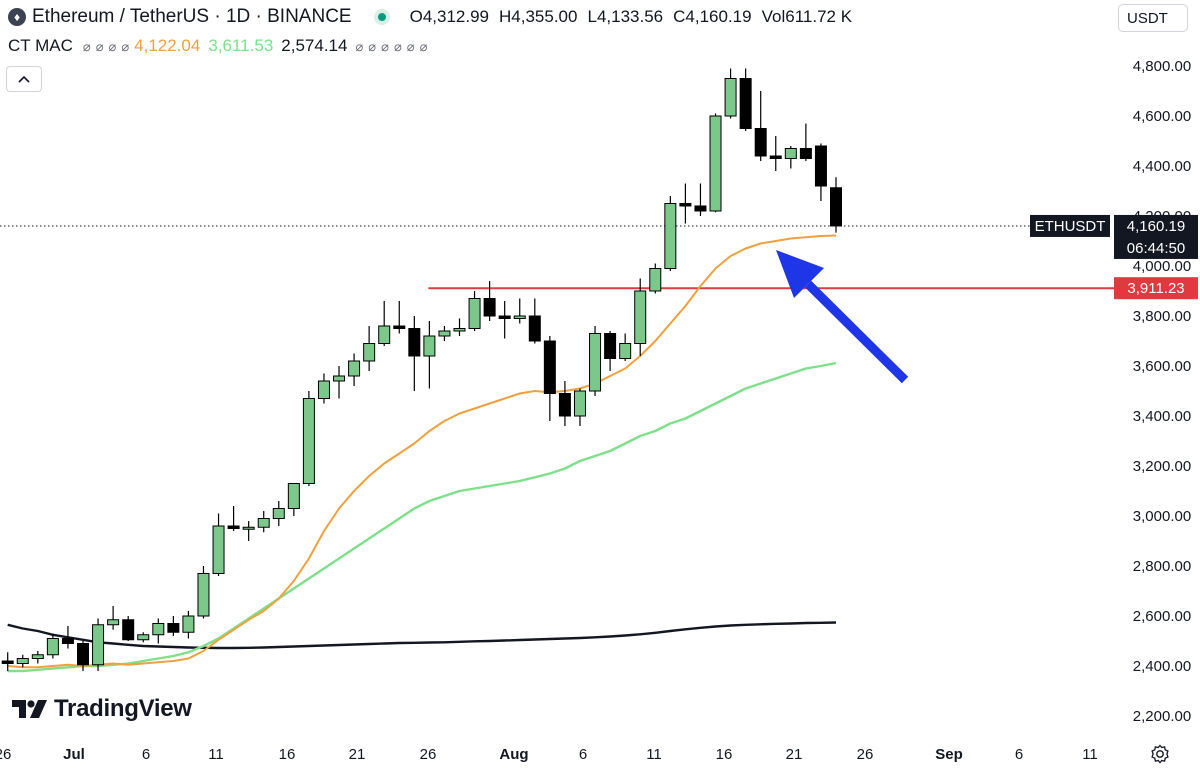 Image resolution: width=1200 pixels, height=771 pixels. What do you see at coordinates (422, 635) in the screenshot?
I see `ma-slow-line` at bounding box center [422, 635].